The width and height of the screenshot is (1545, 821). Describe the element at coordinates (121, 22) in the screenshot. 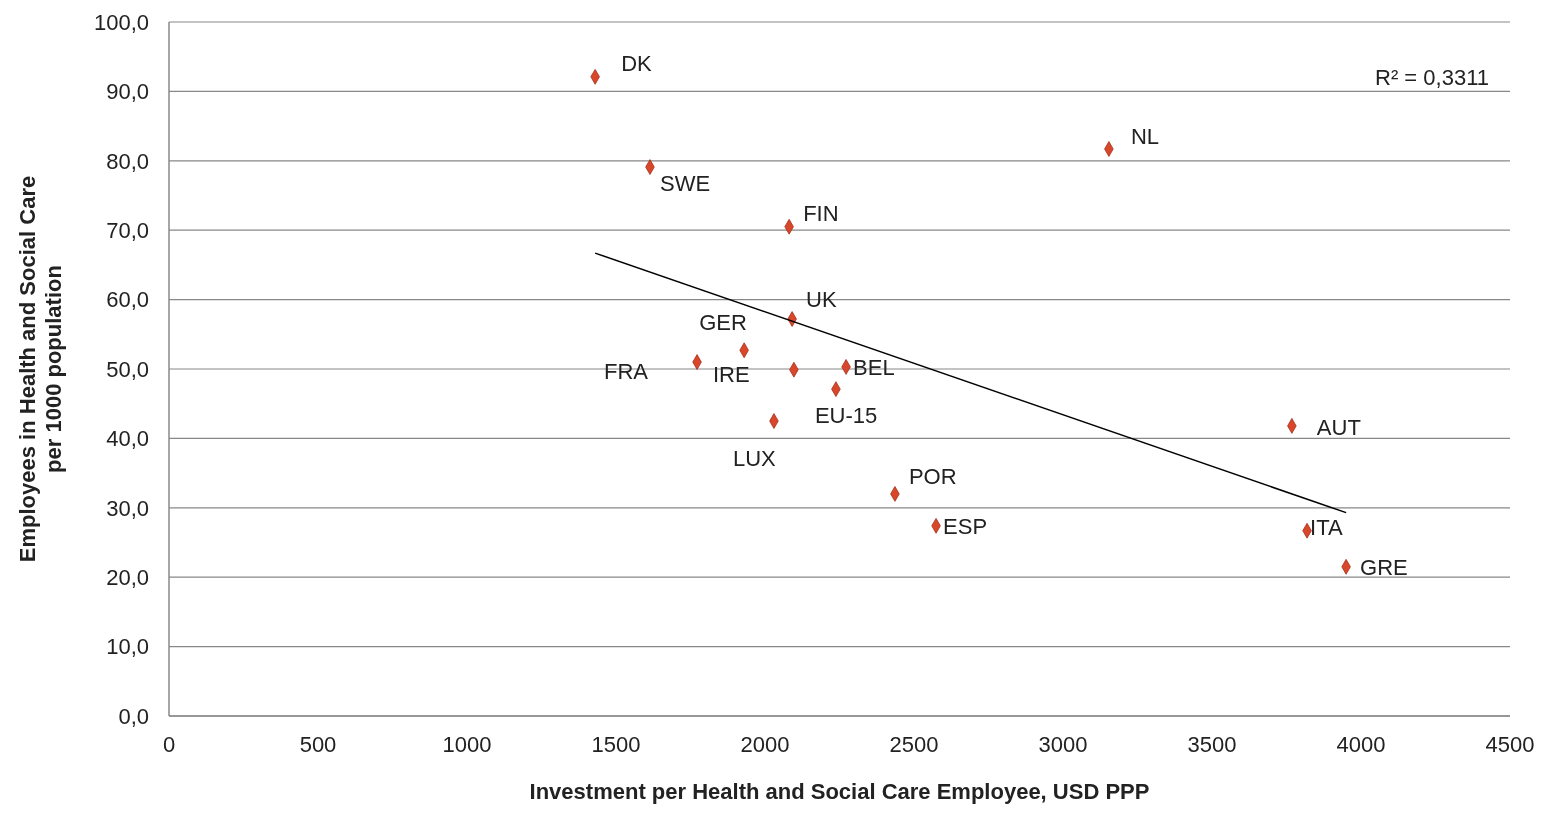

I see `y-tick-label: 100,0` at that location.